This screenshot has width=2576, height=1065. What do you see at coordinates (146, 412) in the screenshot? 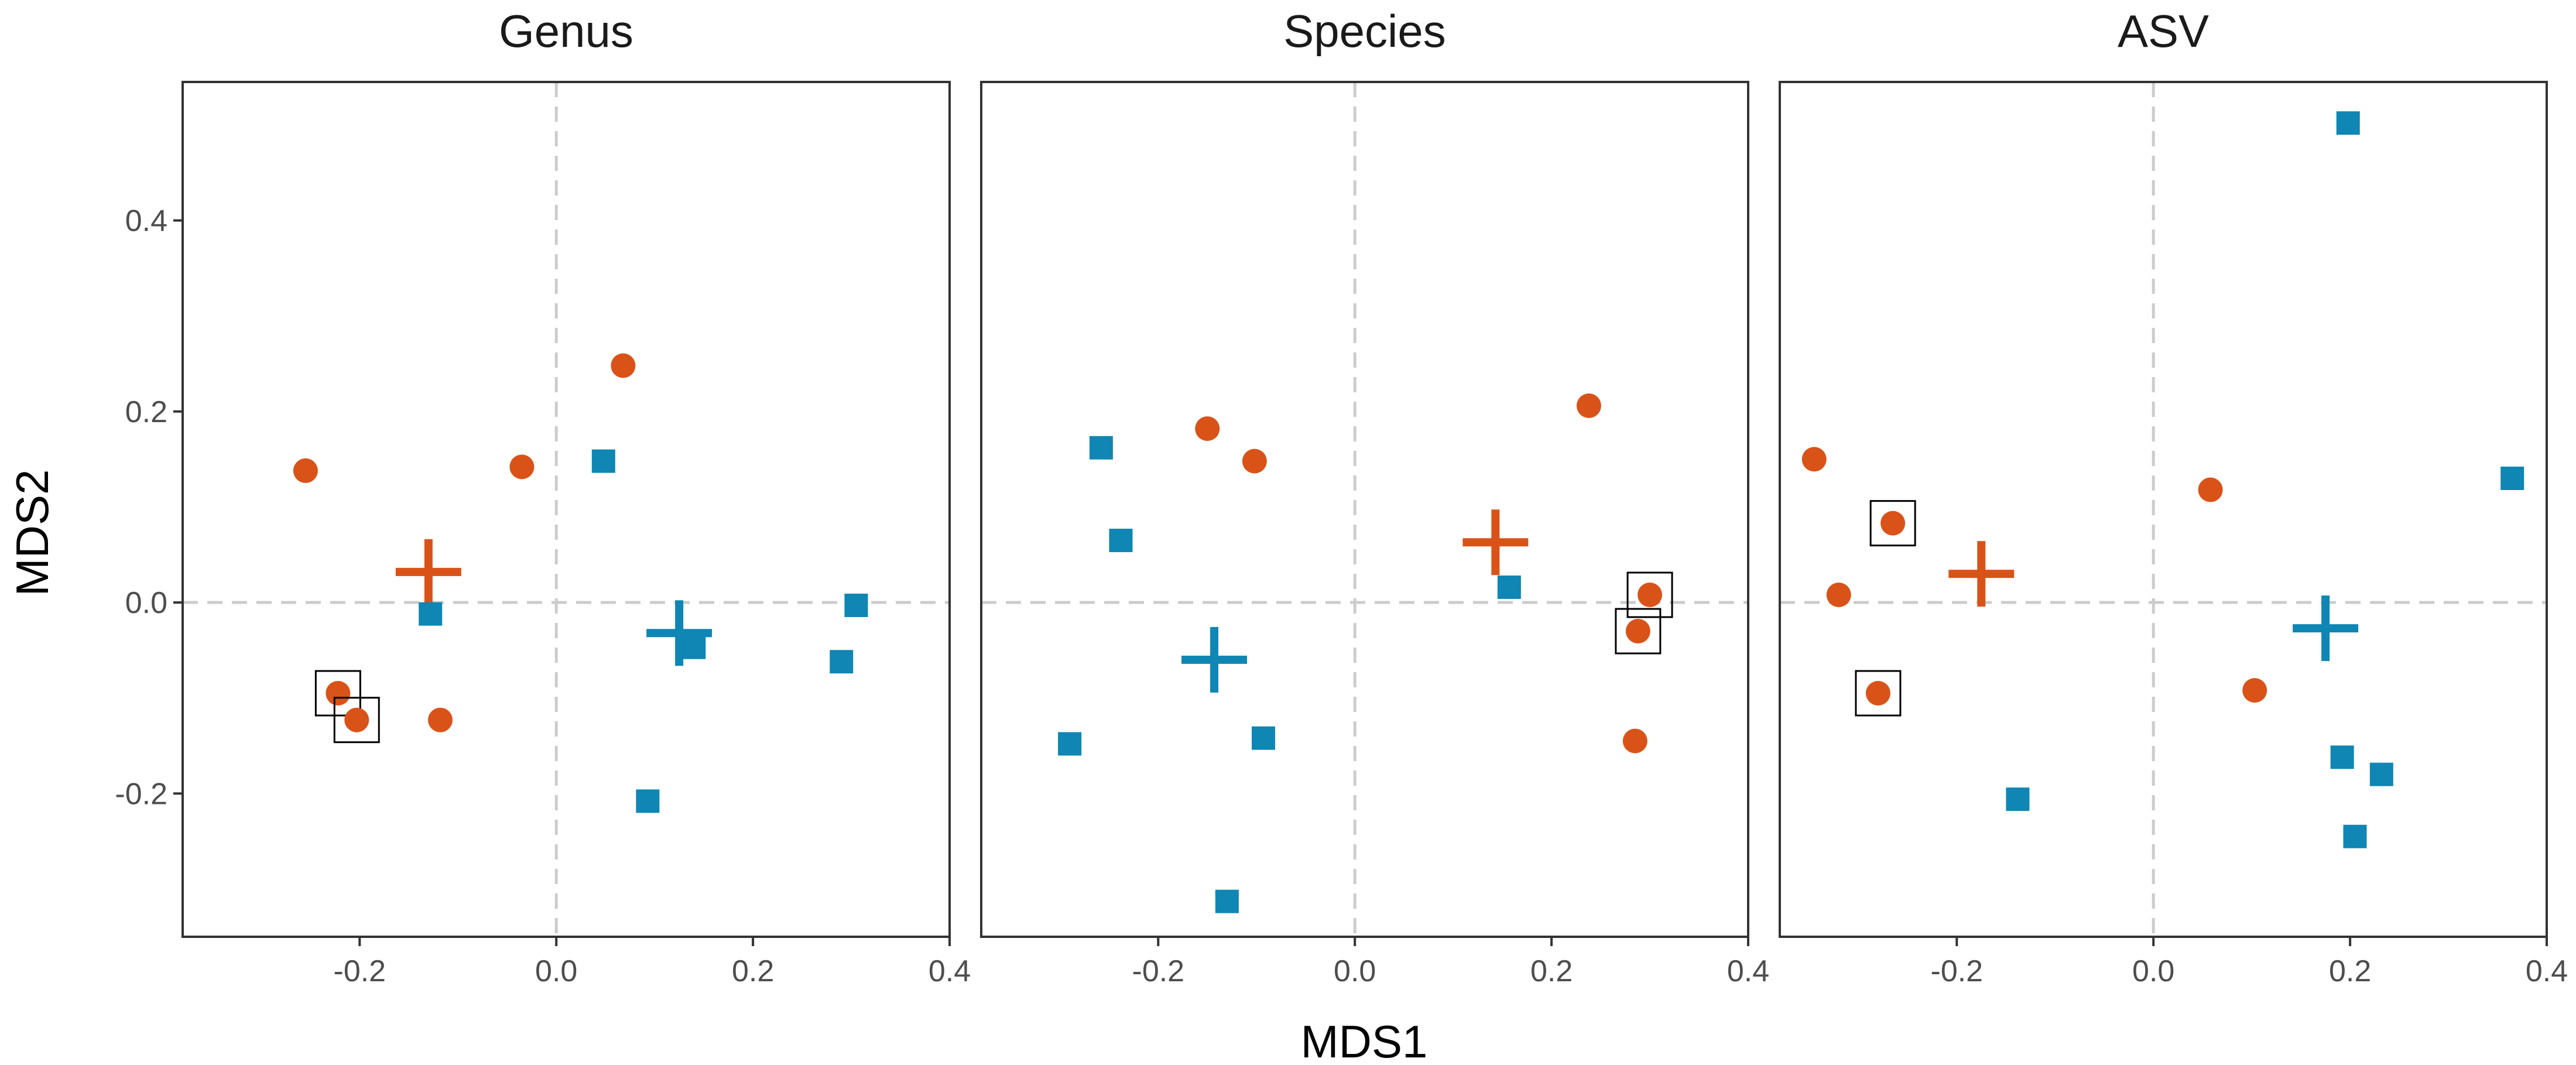
I see `y-tick-label: 0.2` at bounding box center [146, 412].